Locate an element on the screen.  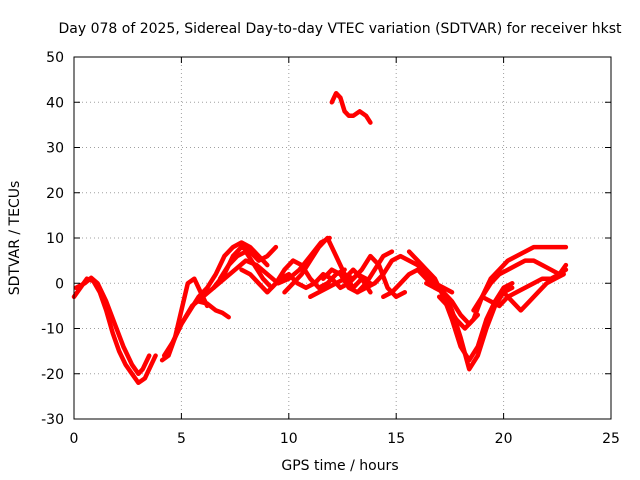
y-tick-label: 0 is located at coordinates (59, 284).